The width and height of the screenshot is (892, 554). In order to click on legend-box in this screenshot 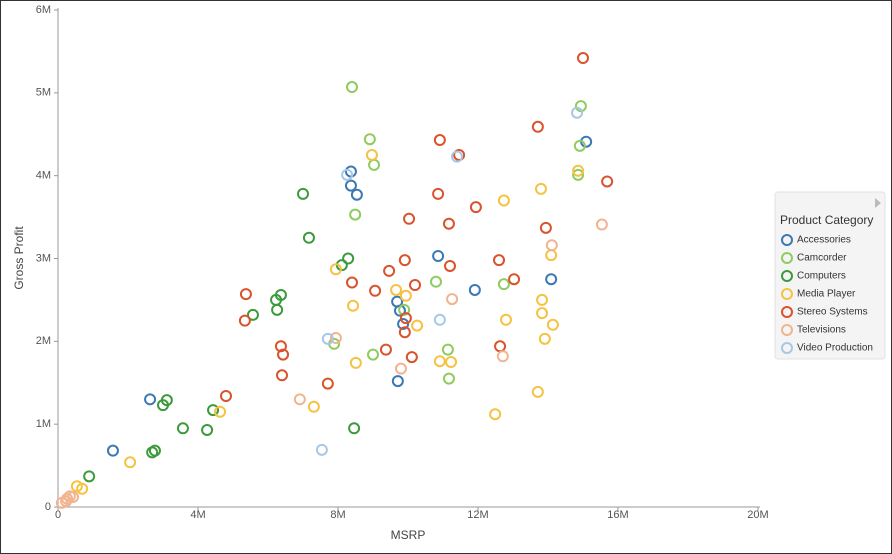, I will do `click(830, 275)`.